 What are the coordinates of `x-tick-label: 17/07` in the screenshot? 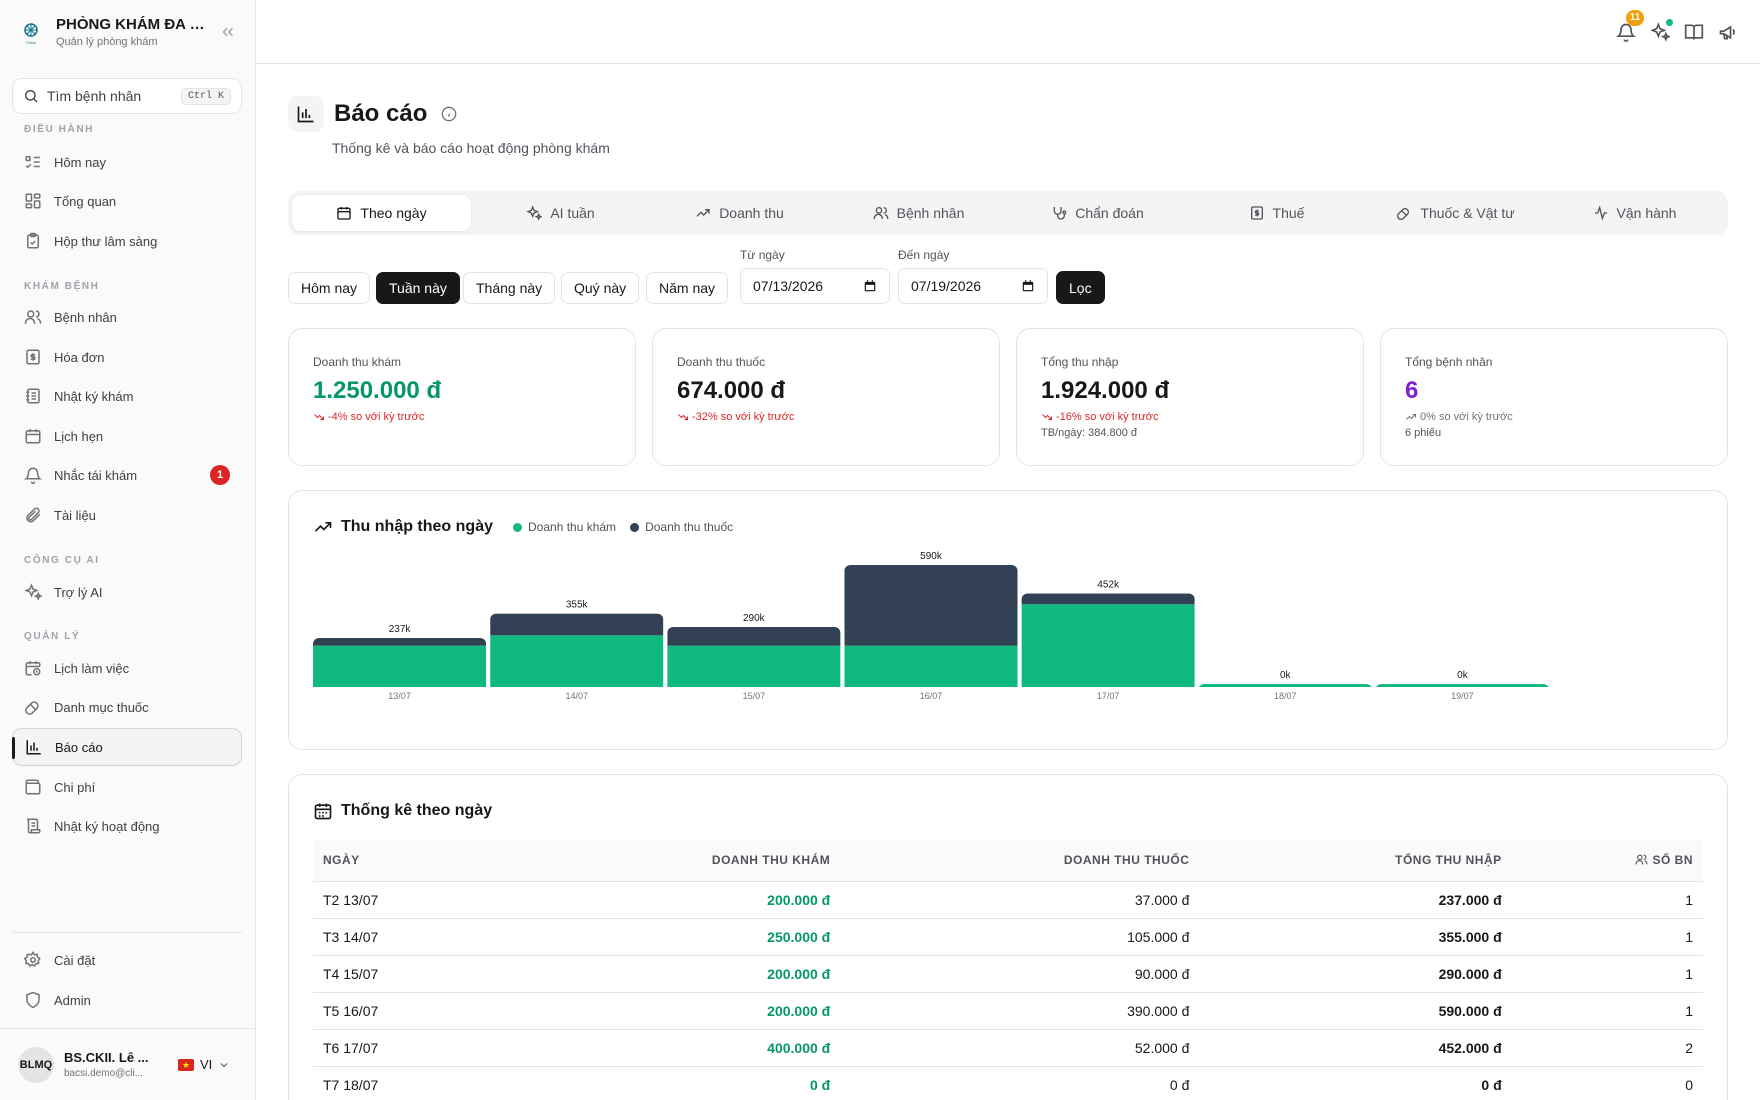 It's located at (1108, 696).